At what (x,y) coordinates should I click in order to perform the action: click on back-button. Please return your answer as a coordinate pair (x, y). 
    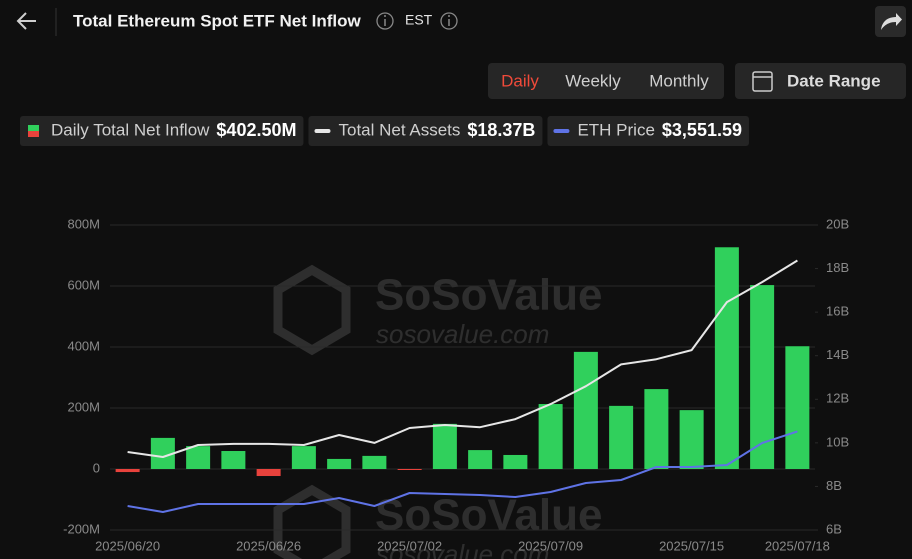
    Looking at the image, I should click on (26, 21).